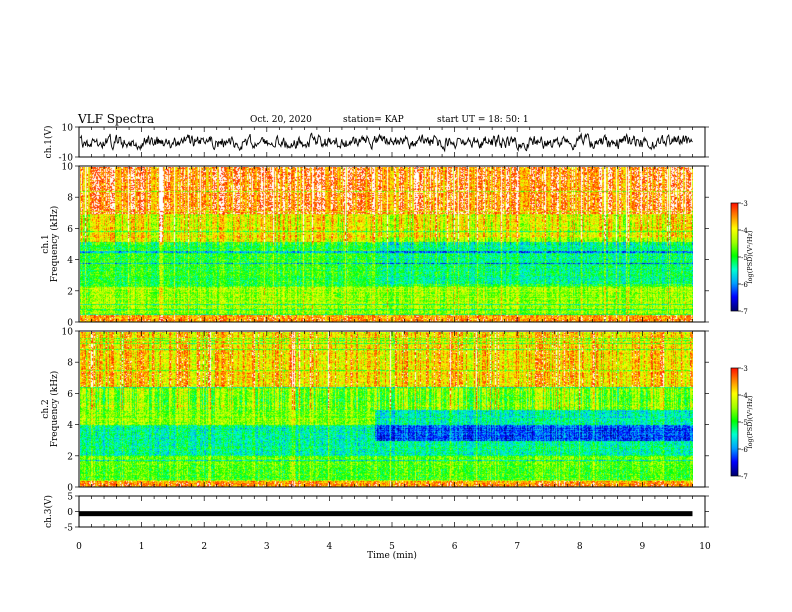 The image size is (792, 612). I want to click on date-label: Oct. 20, 2020, so click(281, 120).